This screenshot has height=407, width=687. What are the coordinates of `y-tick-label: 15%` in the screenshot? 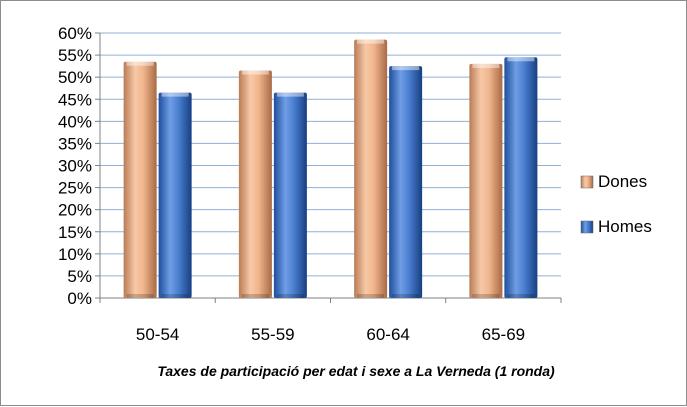 It's located at (75, 232).